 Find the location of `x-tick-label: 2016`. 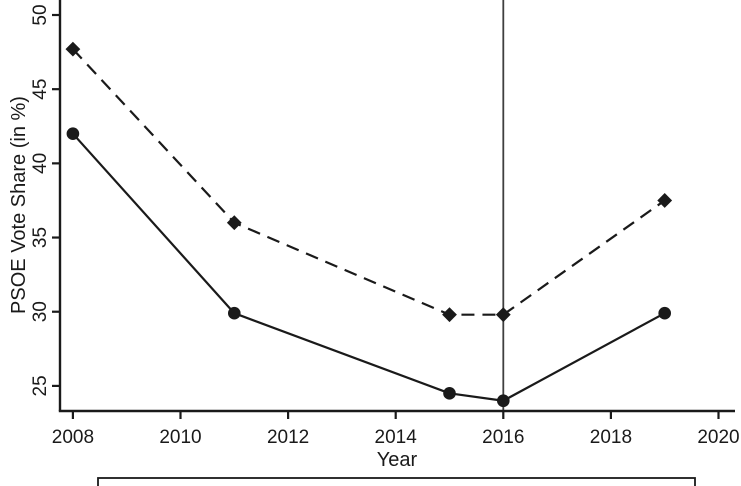

x-tick-label: 2016 is located at coordinates (503, 437).